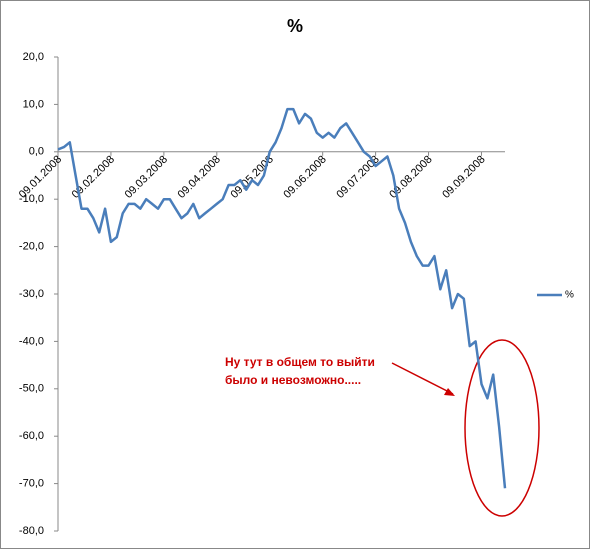 Image resolution: width=590 pixels, height=554 pixels. I want to click on y-tick-label: -50,0, so click(31, 389).